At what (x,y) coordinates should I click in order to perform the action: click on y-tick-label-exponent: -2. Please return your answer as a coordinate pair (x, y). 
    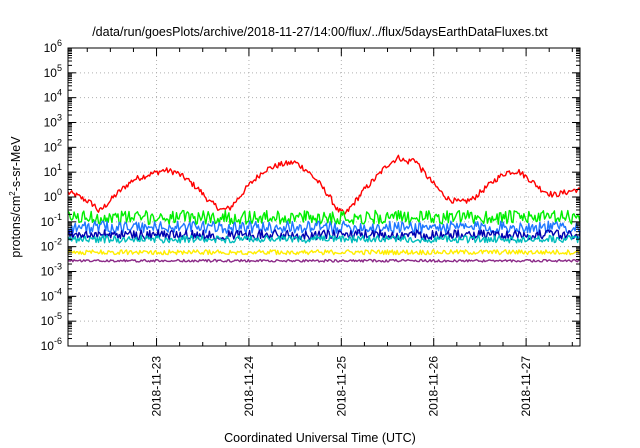
    Looking at the image, I should click on (58, 242).